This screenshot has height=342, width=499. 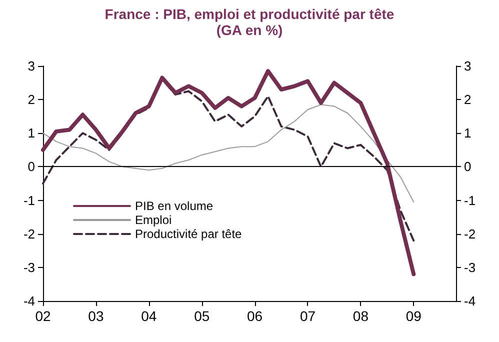 I want to click on y2-tick-label: -2, so click(x=470, y=234).